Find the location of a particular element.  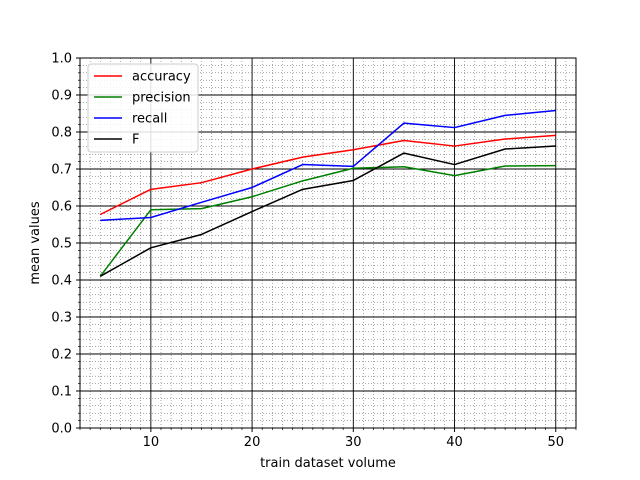

y-tick-label: 0.5 is located at coordinates (61, 244).